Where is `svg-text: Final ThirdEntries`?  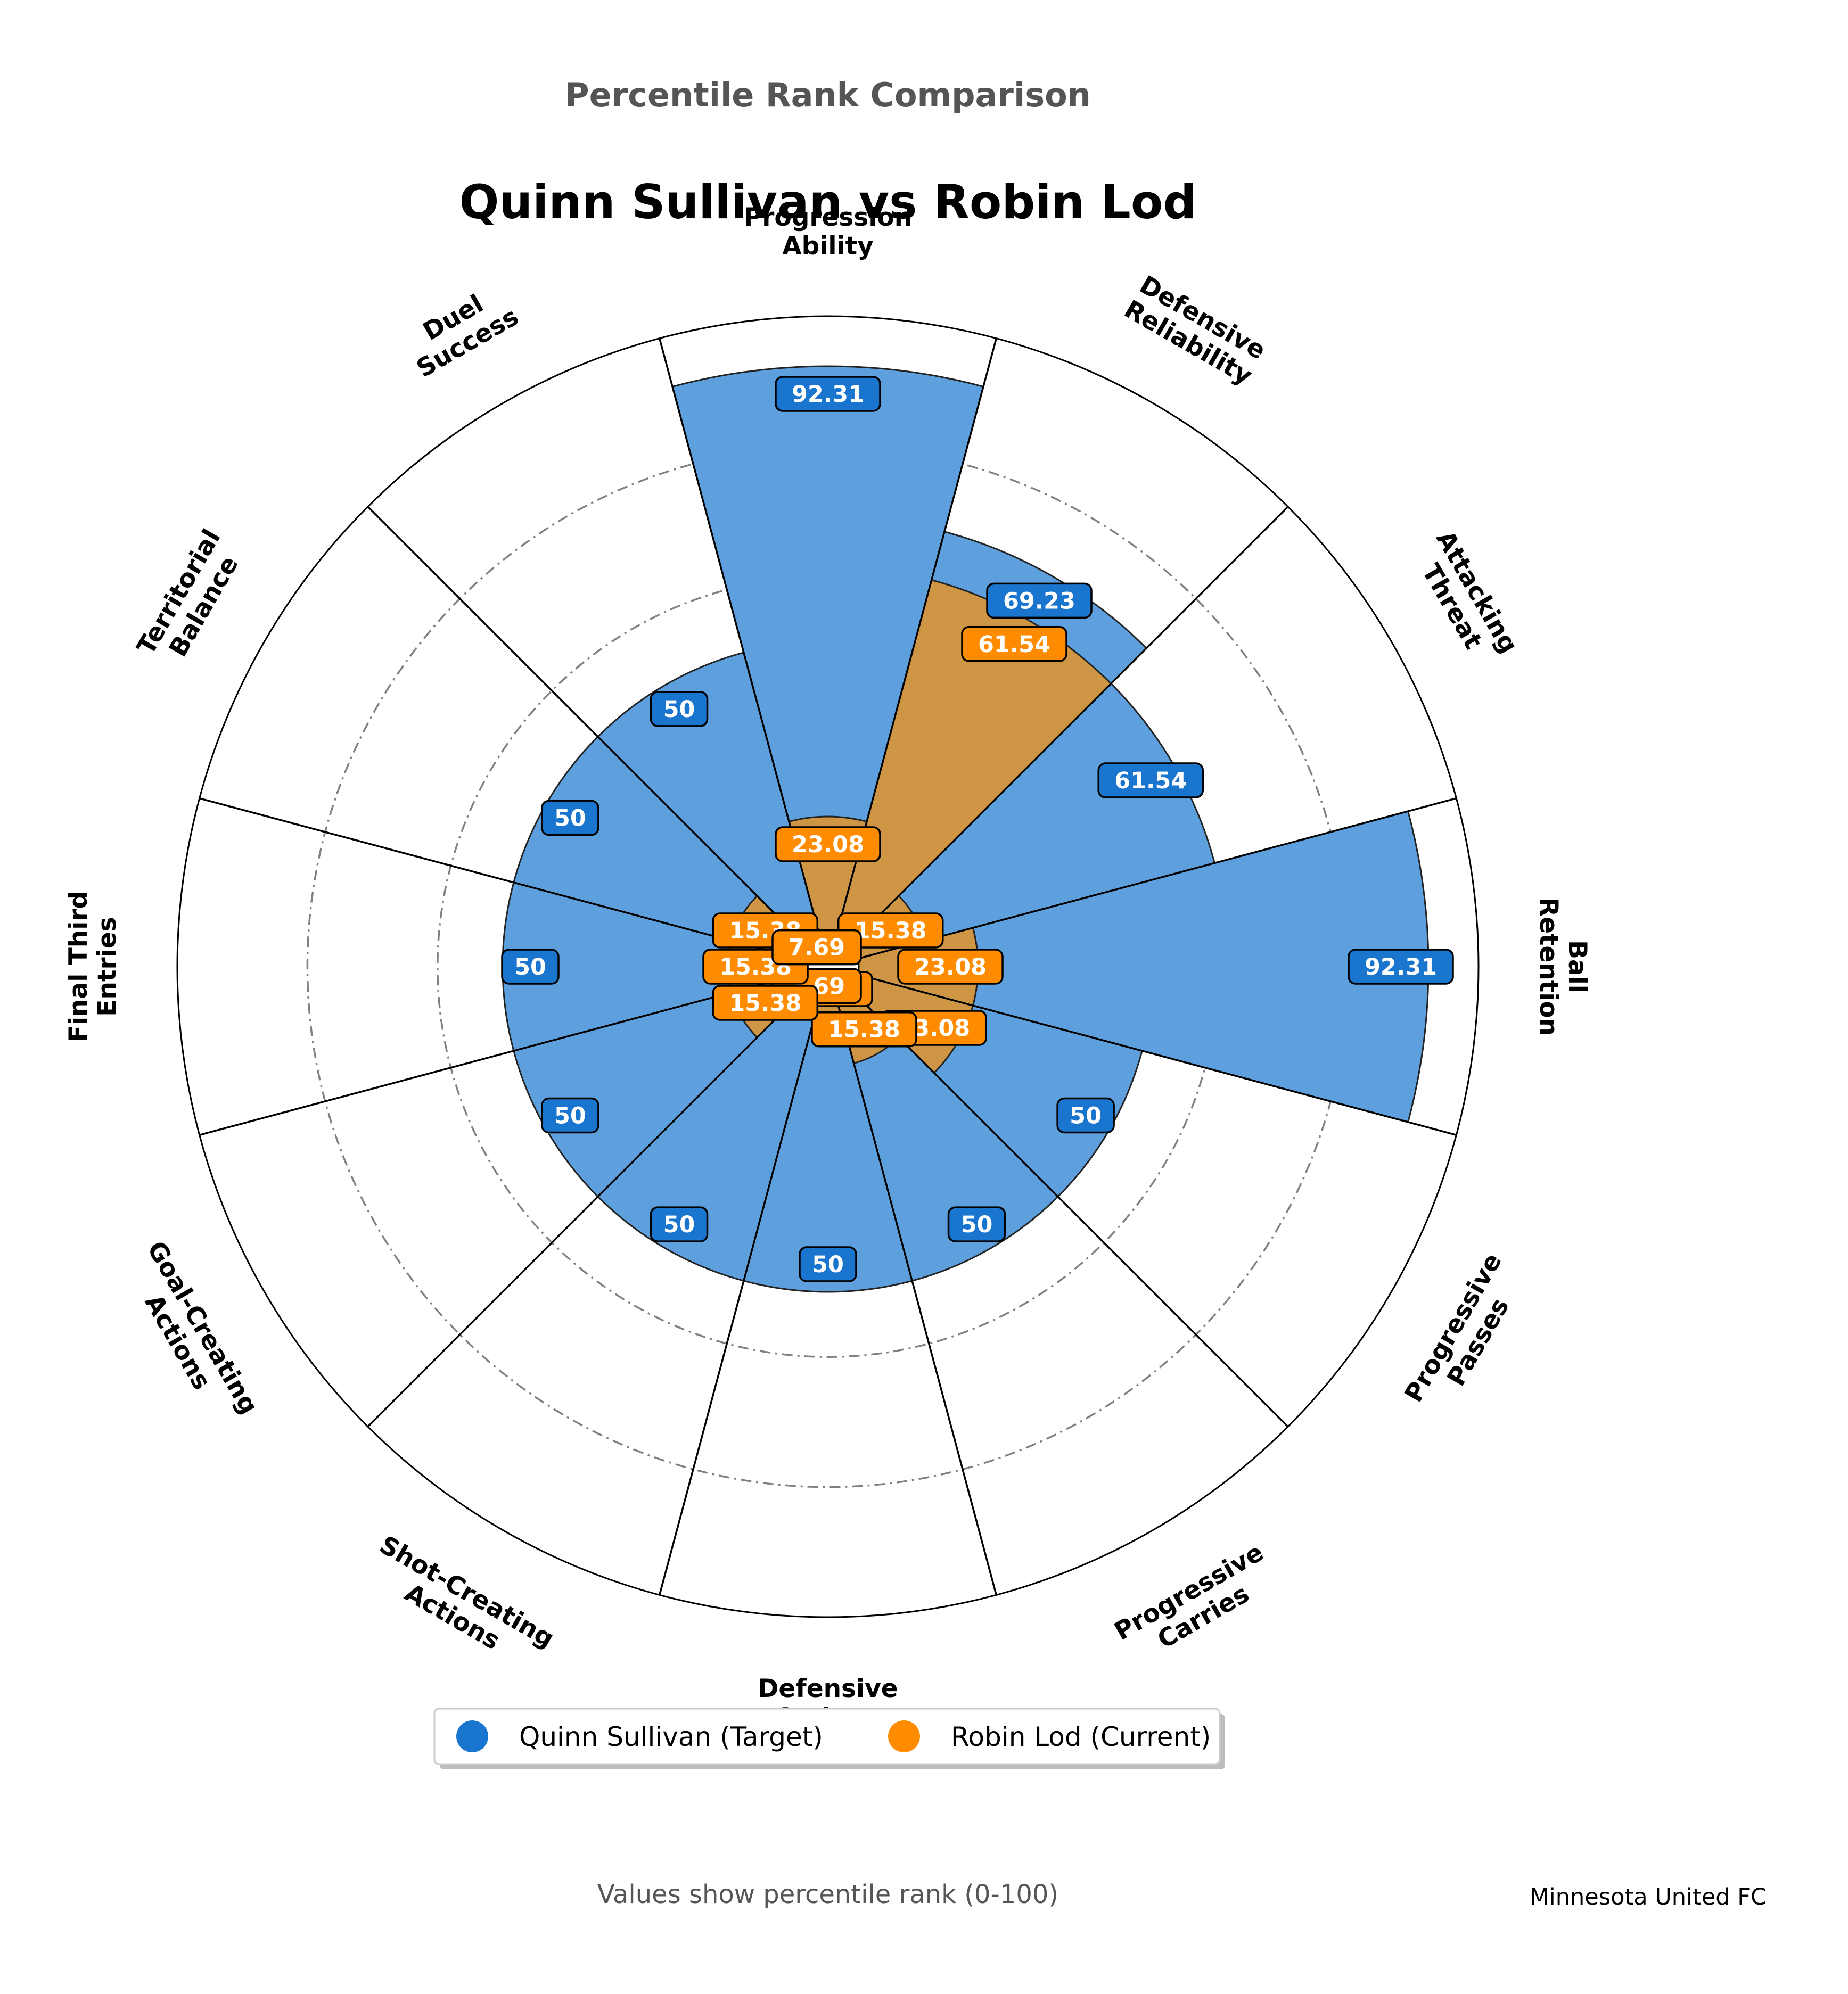 svg-text: Final ThirdEntries is located at coordinates (93, 966).